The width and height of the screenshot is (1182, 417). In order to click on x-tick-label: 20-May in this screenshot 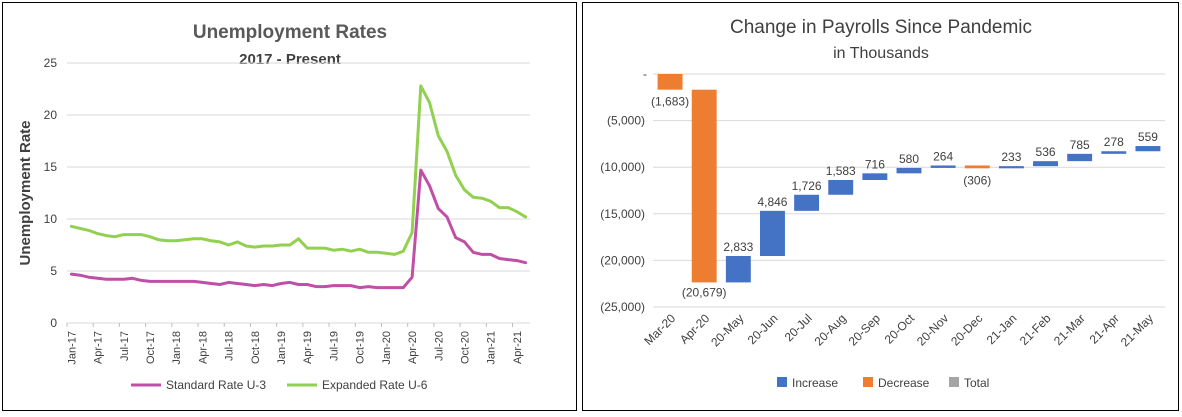, I will do `click(727, 330)`.